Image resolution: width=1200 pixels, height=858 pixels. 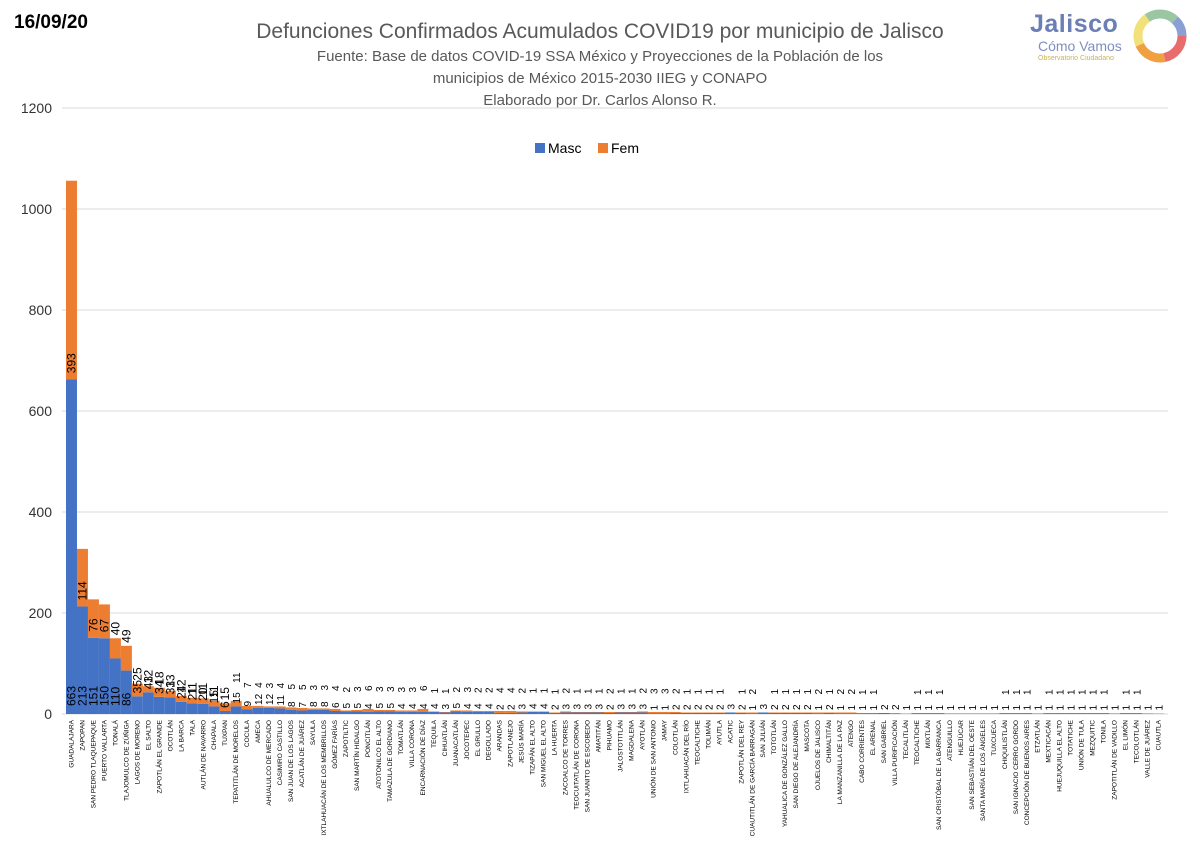 What do you see at coordinates (1074, 24) in the screenshot?
I see `logo-name: Jalisco` at bounding box center [1074, 24].